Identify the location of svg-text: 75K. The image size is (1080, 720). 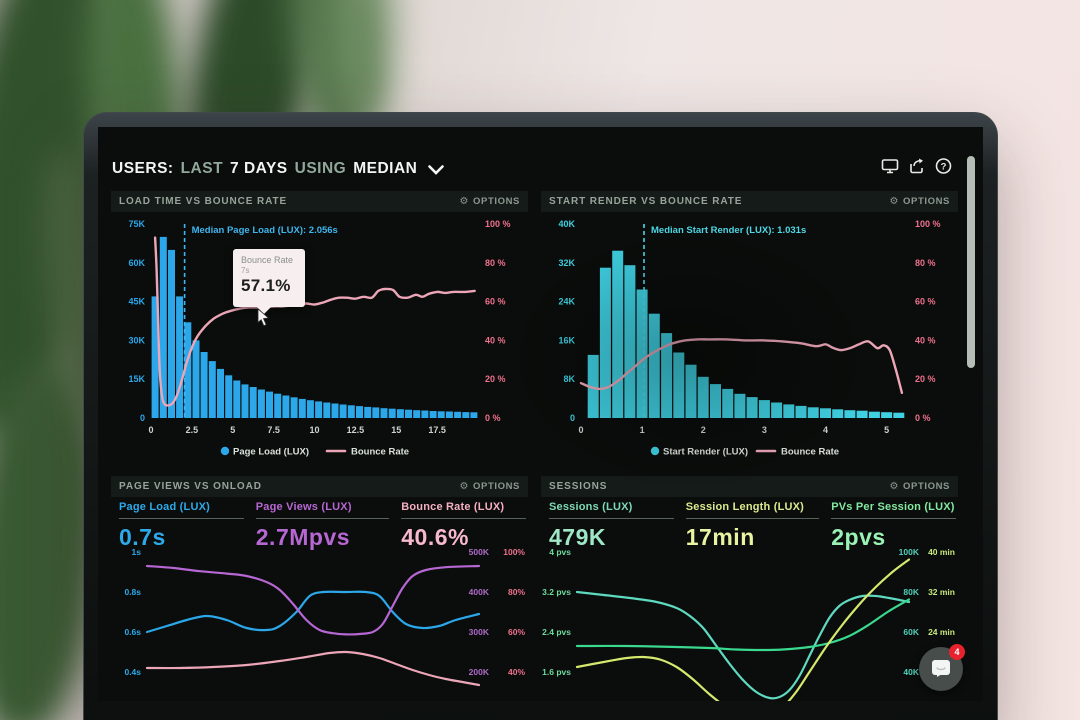
(136, 224).